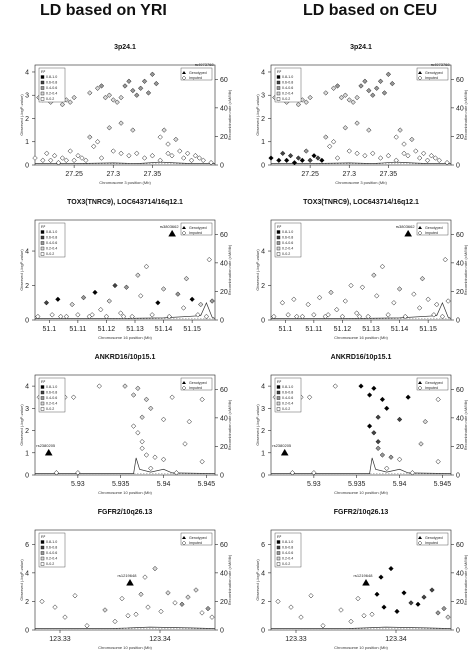 This screenshot has width=474, height=668. I want to click on panel-title: ANKRD16/10p15.1, so click(125, 357).